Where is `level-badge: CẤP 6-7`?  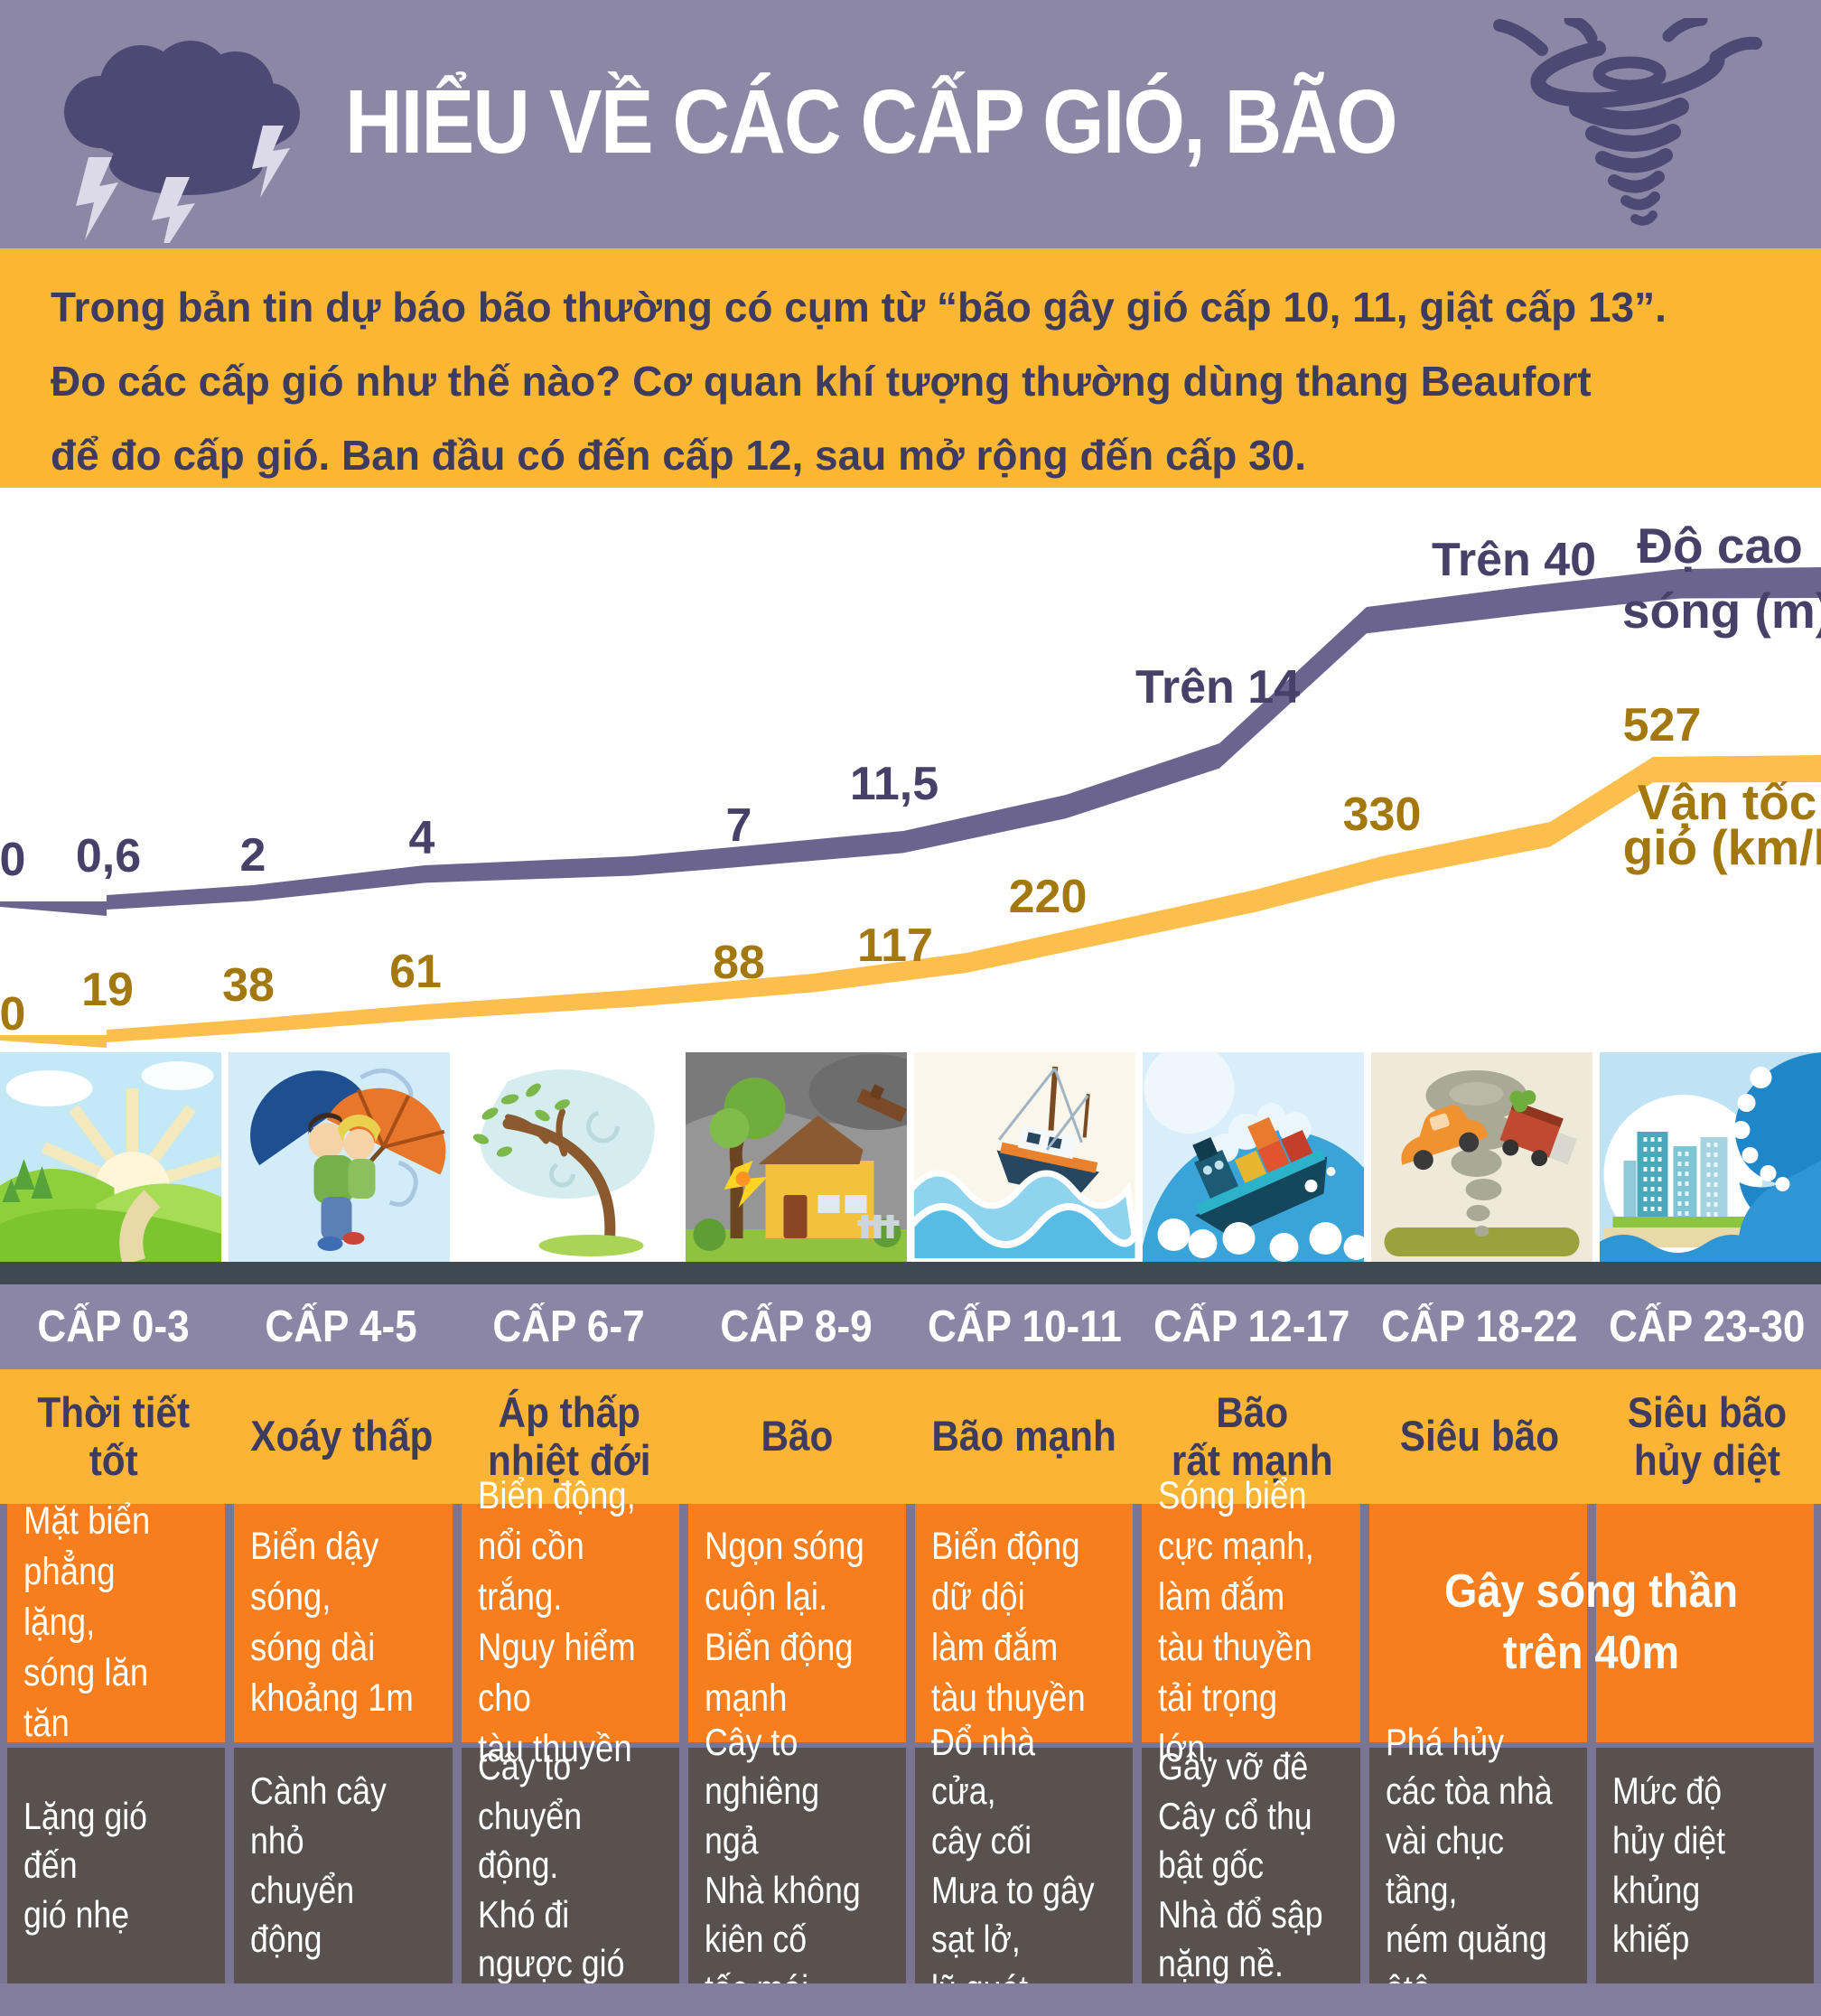
level-badge: CẤP 6-7 is located at coordinates (569, 1326).